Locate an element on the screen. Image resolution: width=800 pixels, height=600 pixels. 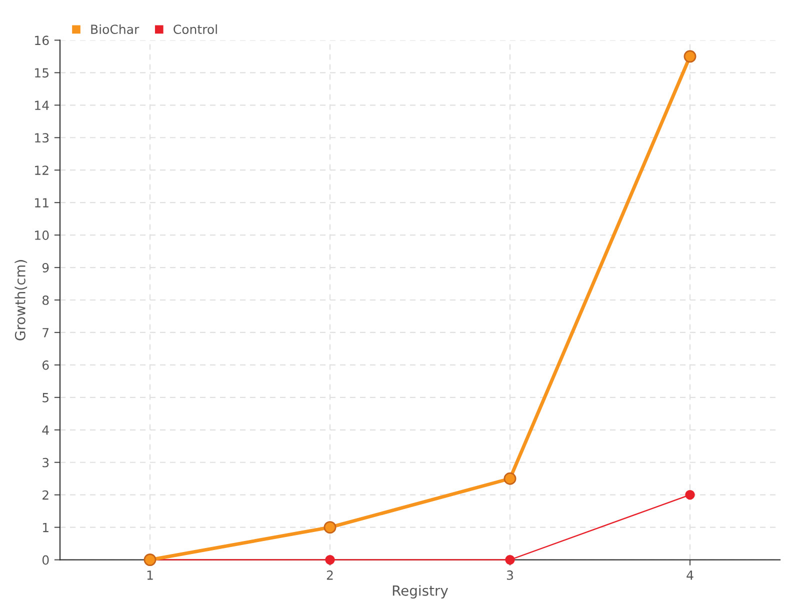
y-tick-label: 16 is located at coordinates (42, 41).